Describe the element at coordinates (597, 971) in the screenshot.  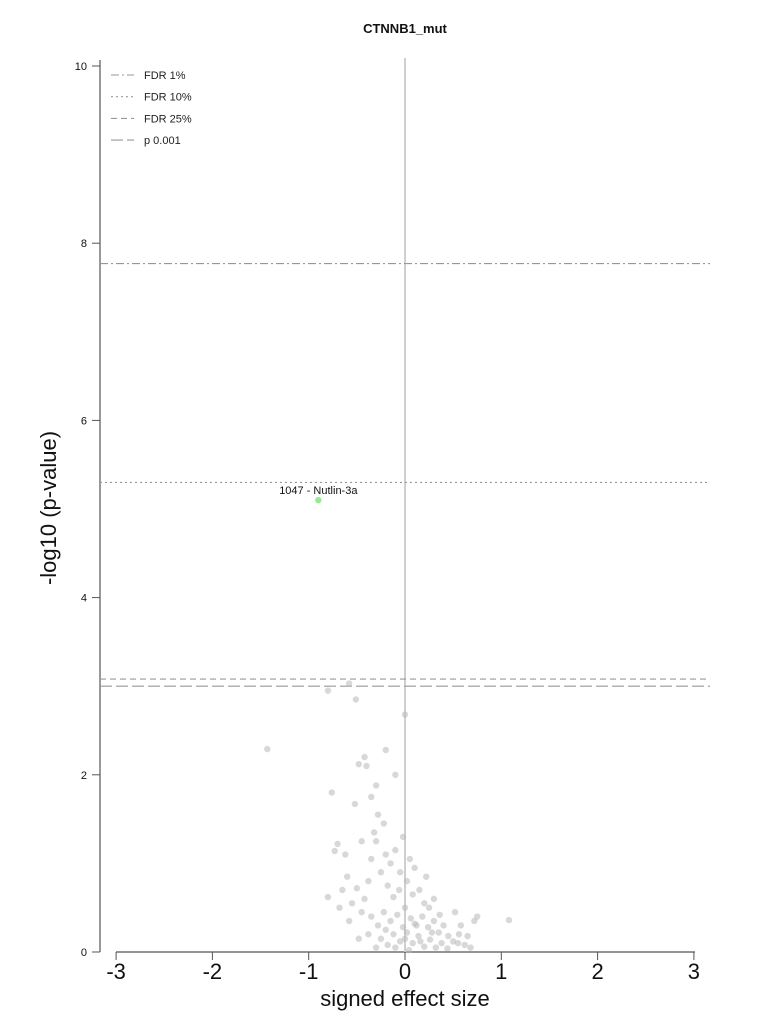
I see `x-tick-label: 2` at that location.